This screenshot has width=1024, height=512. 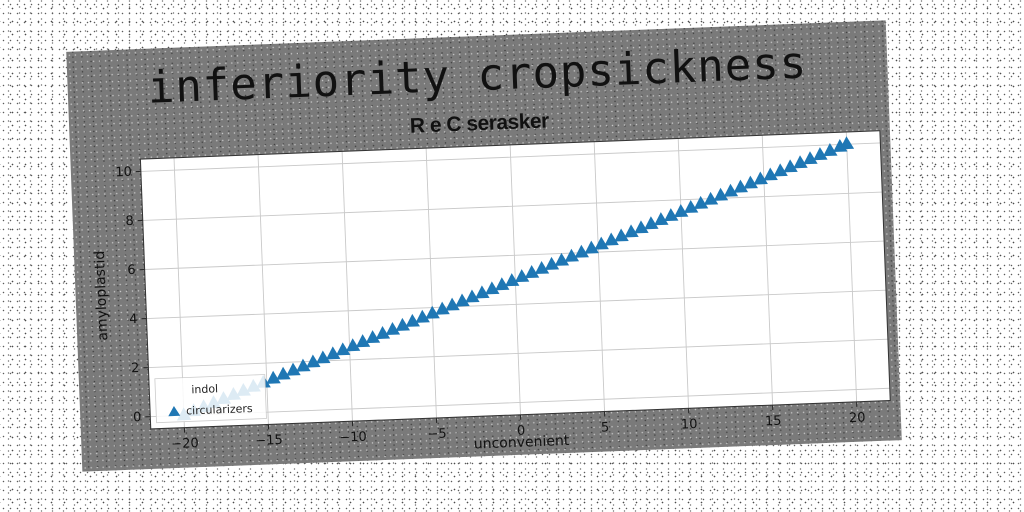 I want to click on y-tick-label: 2, so click(x=135, y=368).